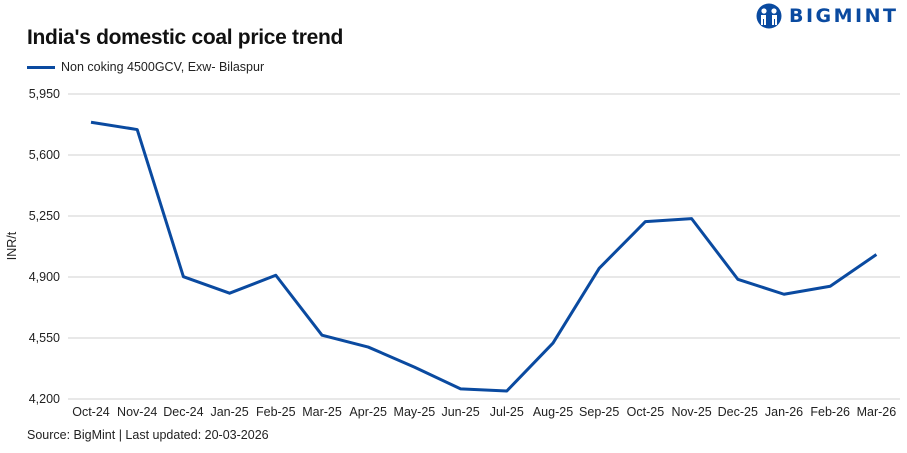 The height and width of the screenshot is (453, 907). Describe the element at coordinates (91, 412) in the screenshot. I see `x-tick-label: Oct-24` at that location.